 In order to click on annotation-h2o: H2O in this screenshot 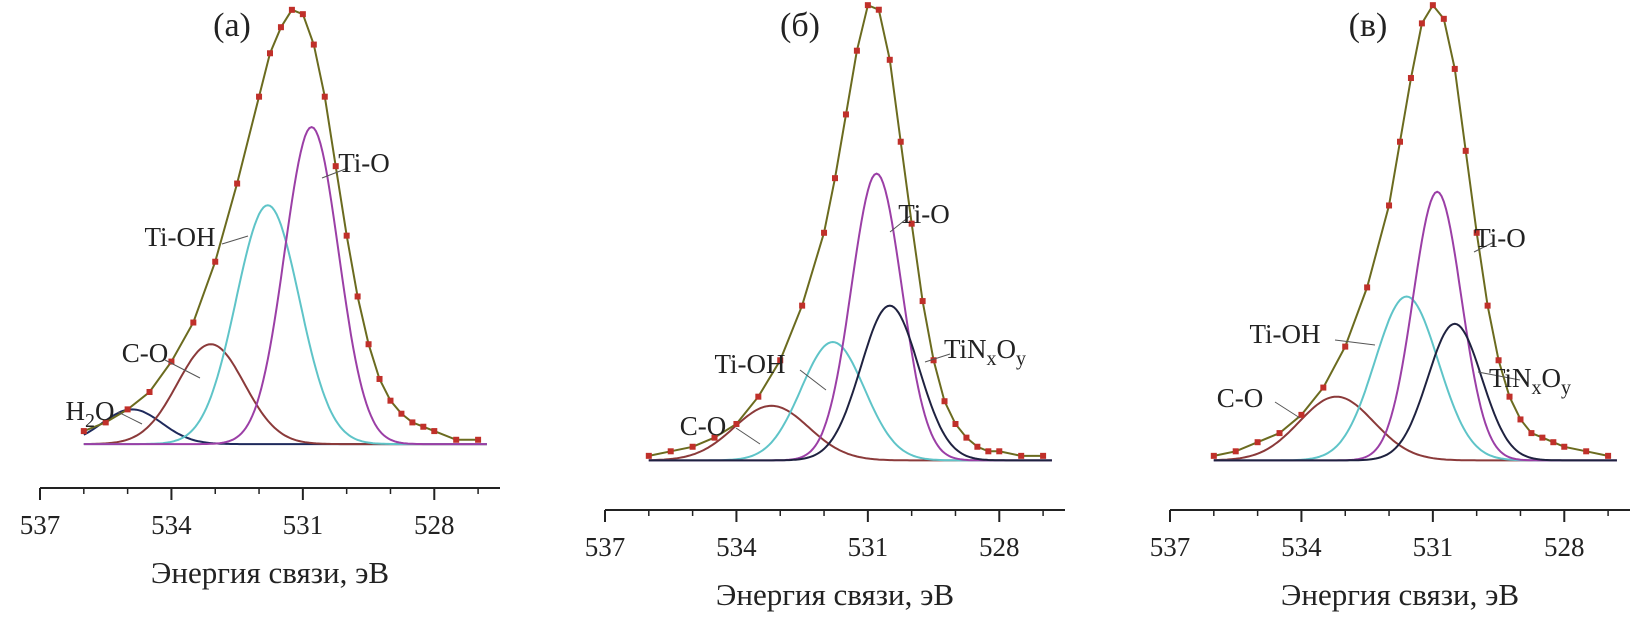, I will do `click(90, 414)`.